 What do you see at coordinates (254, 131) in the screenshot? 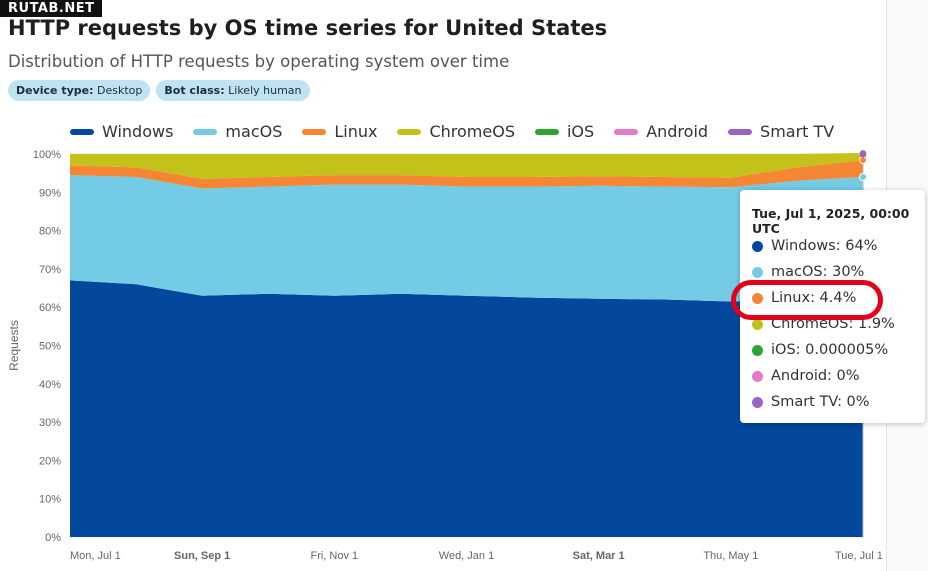
I see `legend-label: macOS` at bounding box center [254, 131].